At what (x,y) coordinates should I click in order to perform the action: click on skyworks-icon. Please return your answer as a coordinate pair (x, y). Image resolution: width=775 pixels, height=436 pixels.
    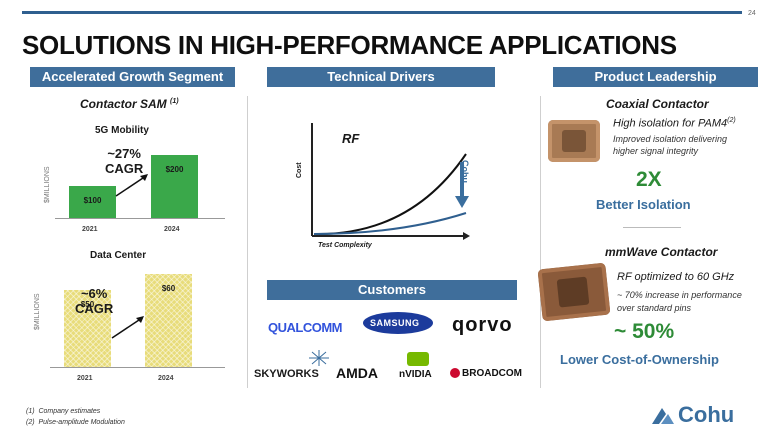
    Looking at the image, I should click on (319, 358).